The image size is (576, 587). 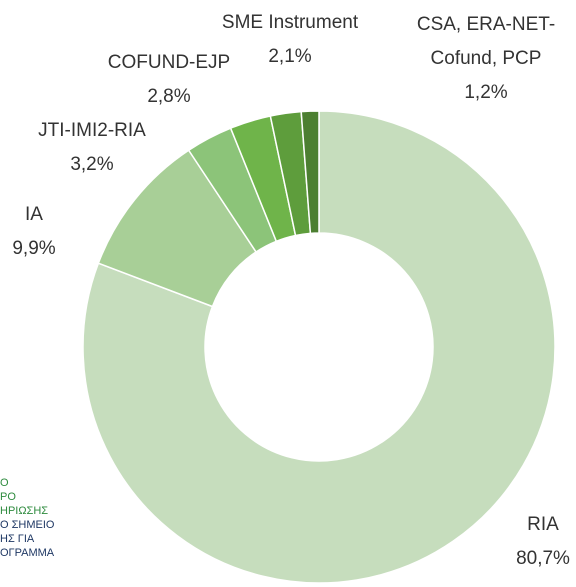 What do you see at coordinates (27, 518) in the screenshot?
I see `side-text: Ο ΡΟ ΗΡΙΩΣΗΣ Ο ΣΗΜΕΙΟ ΗΣ ΓΙΑ ΟΓΡΑΜΜΑ` at bounding box center [27, 518].